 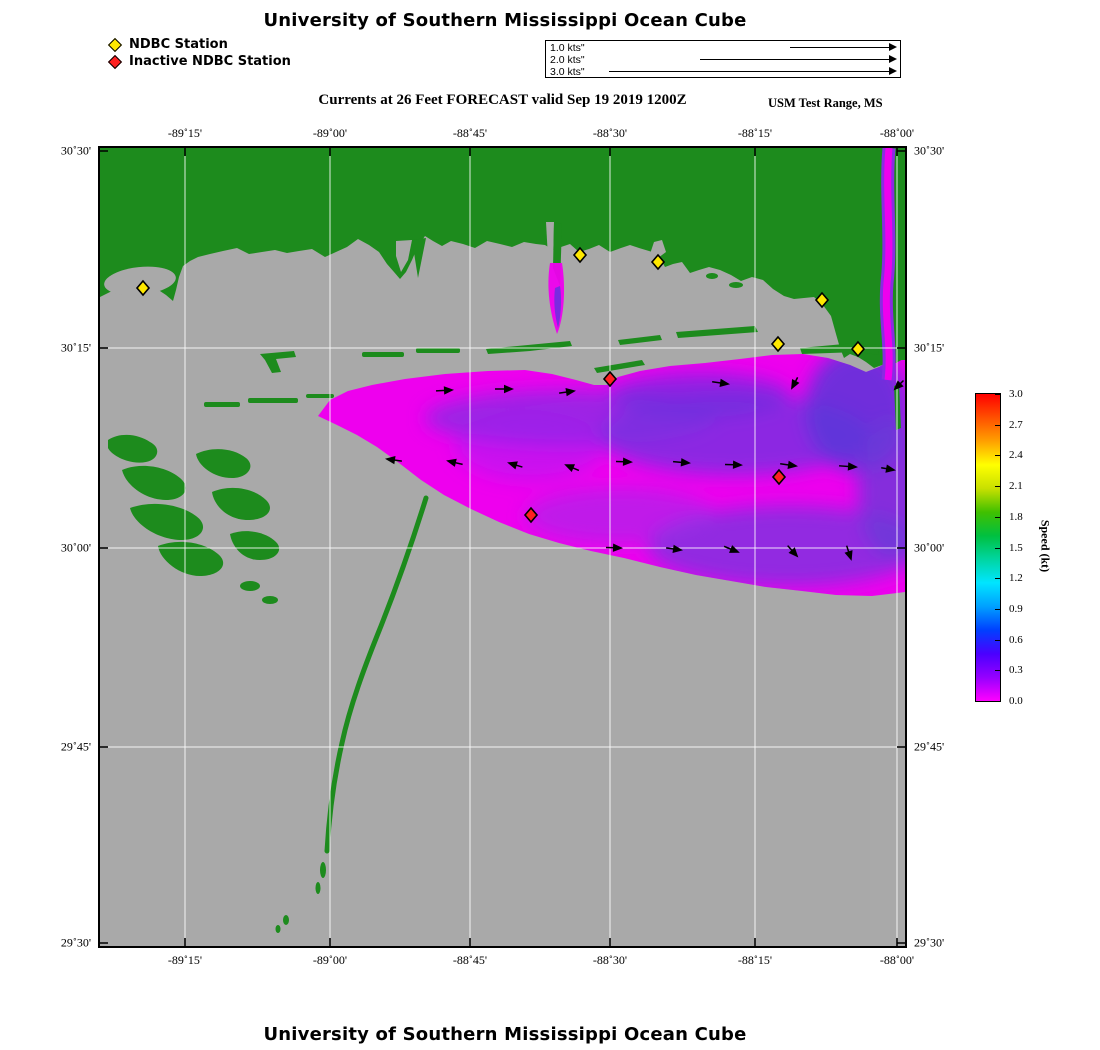 What do you see at coordinates (1045, 546) in the screenshot?
I see `colorbar-axis-label: Speed (kt)` at bounding box center [1045, 546].